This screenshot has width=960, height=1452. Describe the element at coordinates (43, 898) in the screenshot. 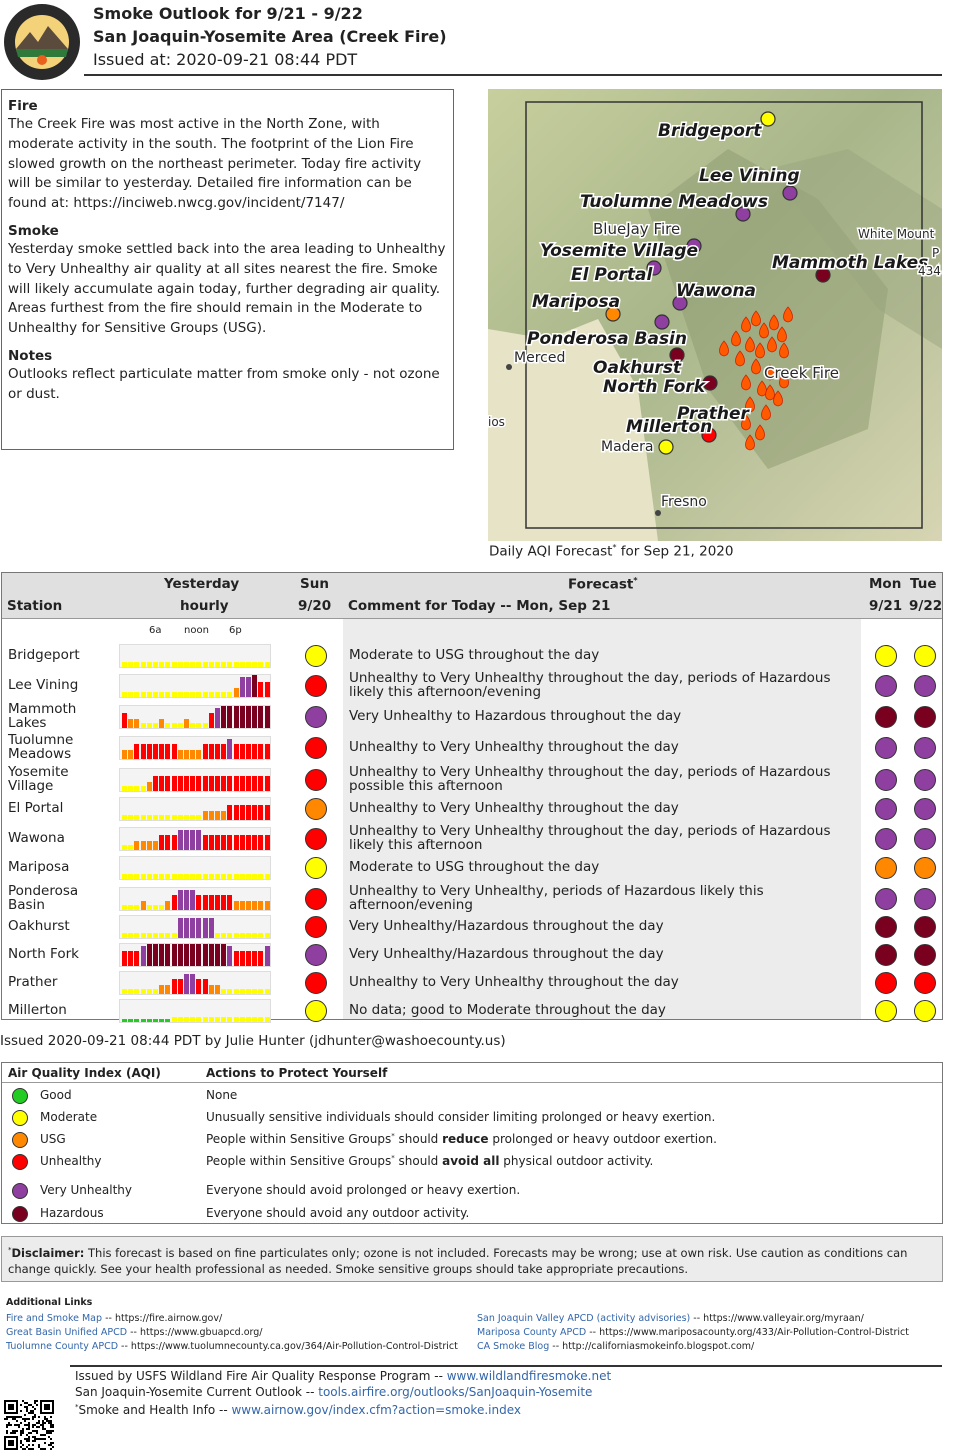

I see `station-name: Ponderosa Basin` at that location.